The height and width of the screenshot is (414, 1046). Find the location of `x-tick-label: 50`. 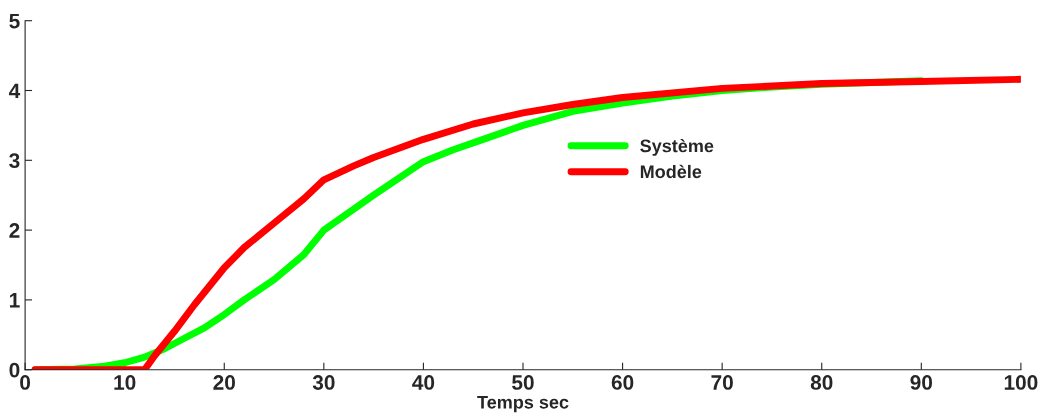

x-tick-label: 50 is located at coordinates (523, 382).